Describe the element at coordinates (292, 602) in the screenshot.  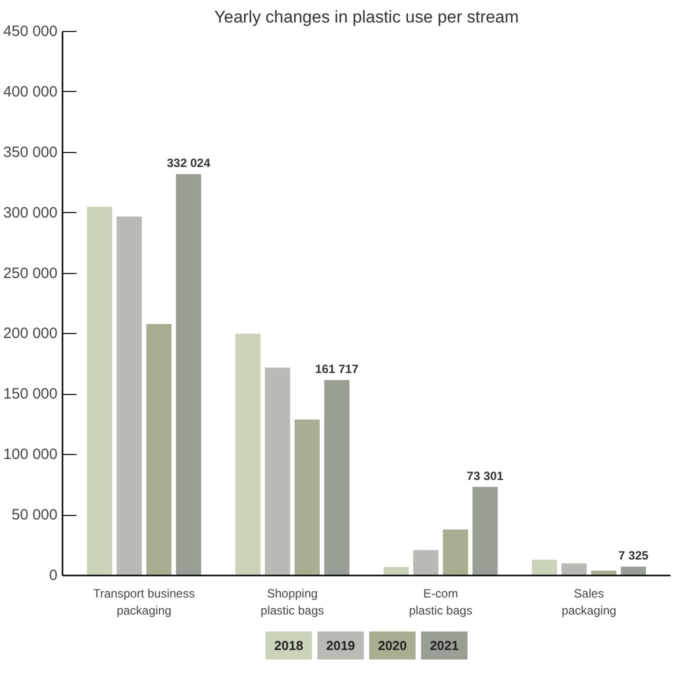
I see `x-tick-label: Shopping plastic bags` at that location.